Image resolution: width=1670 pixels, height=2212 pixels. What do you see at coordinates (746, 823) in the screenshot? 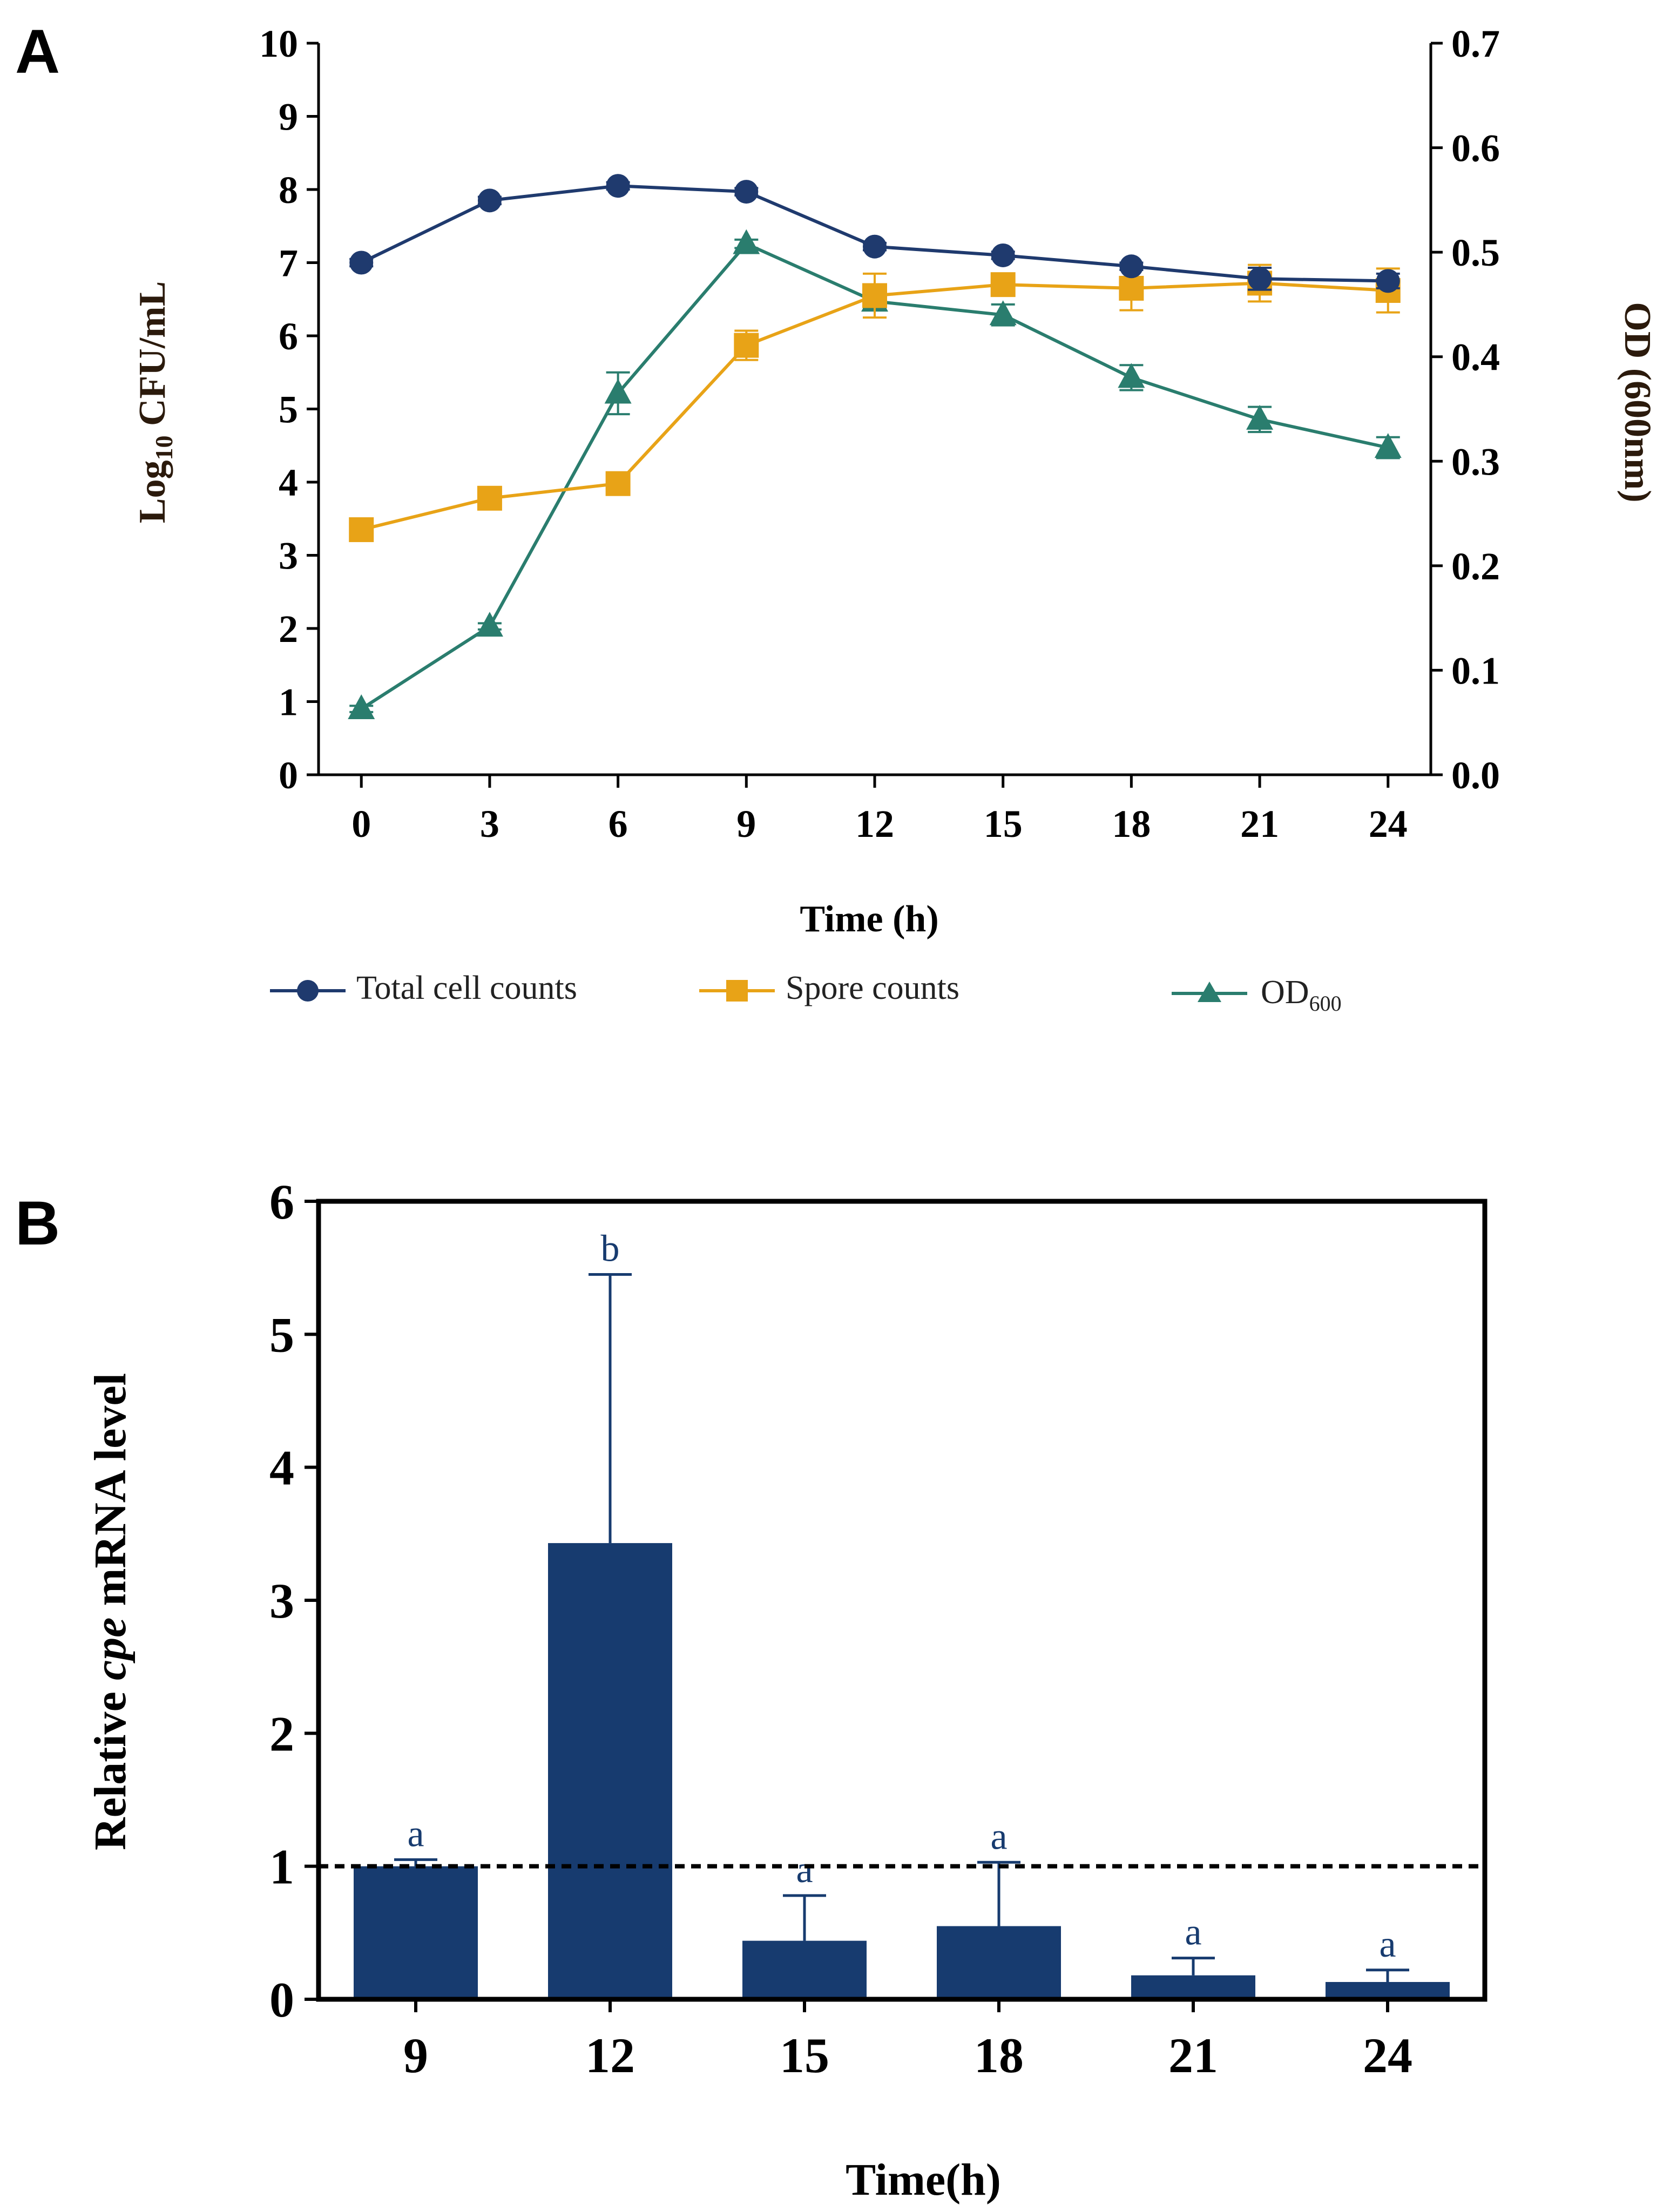
I see `panel-a-x-tick-label: 9` at bounding box center [746, 823].